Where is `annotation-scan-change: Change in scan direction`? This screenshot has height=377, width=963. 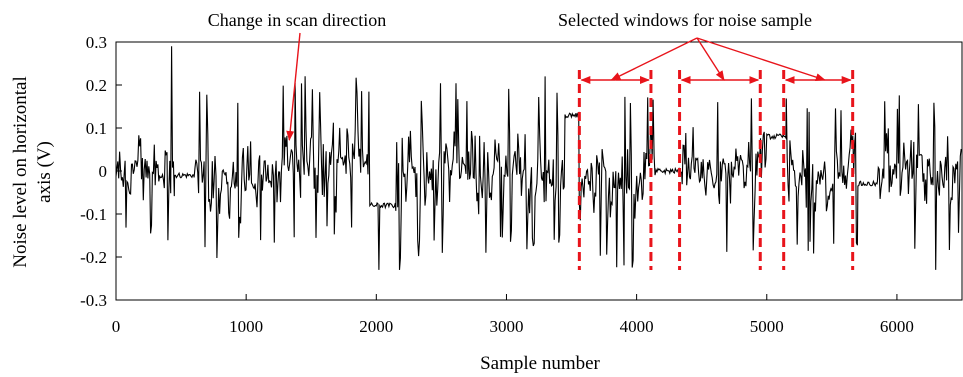 annotation-scan-change: Change in scan direction is located at coordinates (297, 20).